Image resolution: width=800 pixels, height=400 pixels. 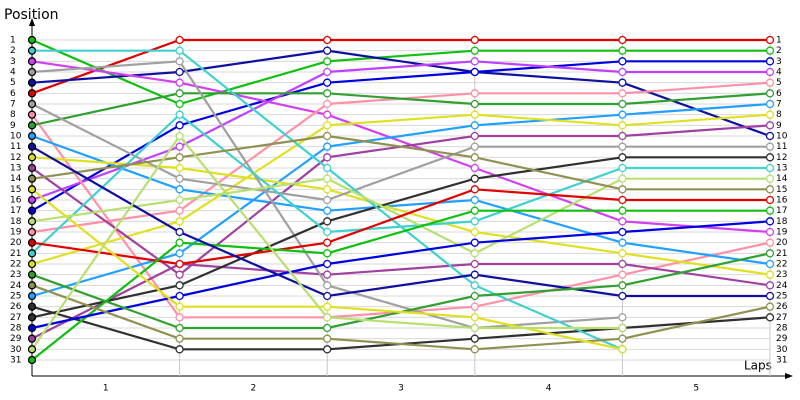 I want to click on y-tick-label-right: 27, so click(x=781, y=318).